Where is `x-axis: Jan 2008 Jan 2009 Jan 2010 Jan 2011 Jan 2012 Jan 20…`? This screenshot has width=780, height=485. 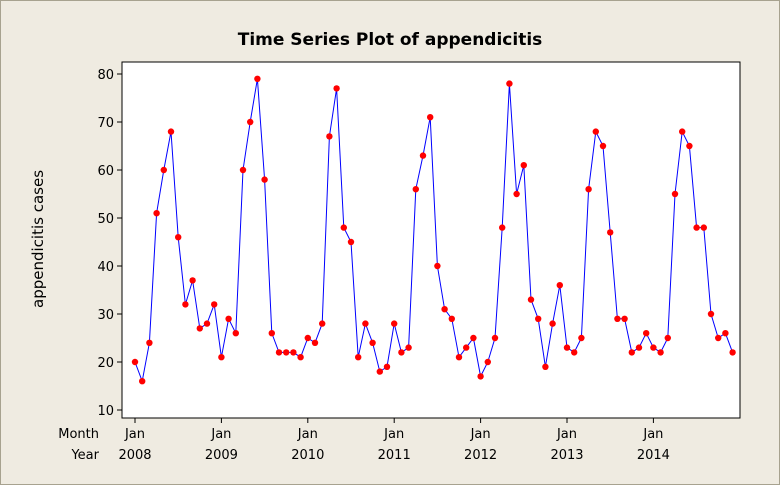
x-axis: Jan 2008 Jan 2009 Jan 2010 Jan 2011 Jan 2012 Jan 20… is located at coordinates (394, 440).